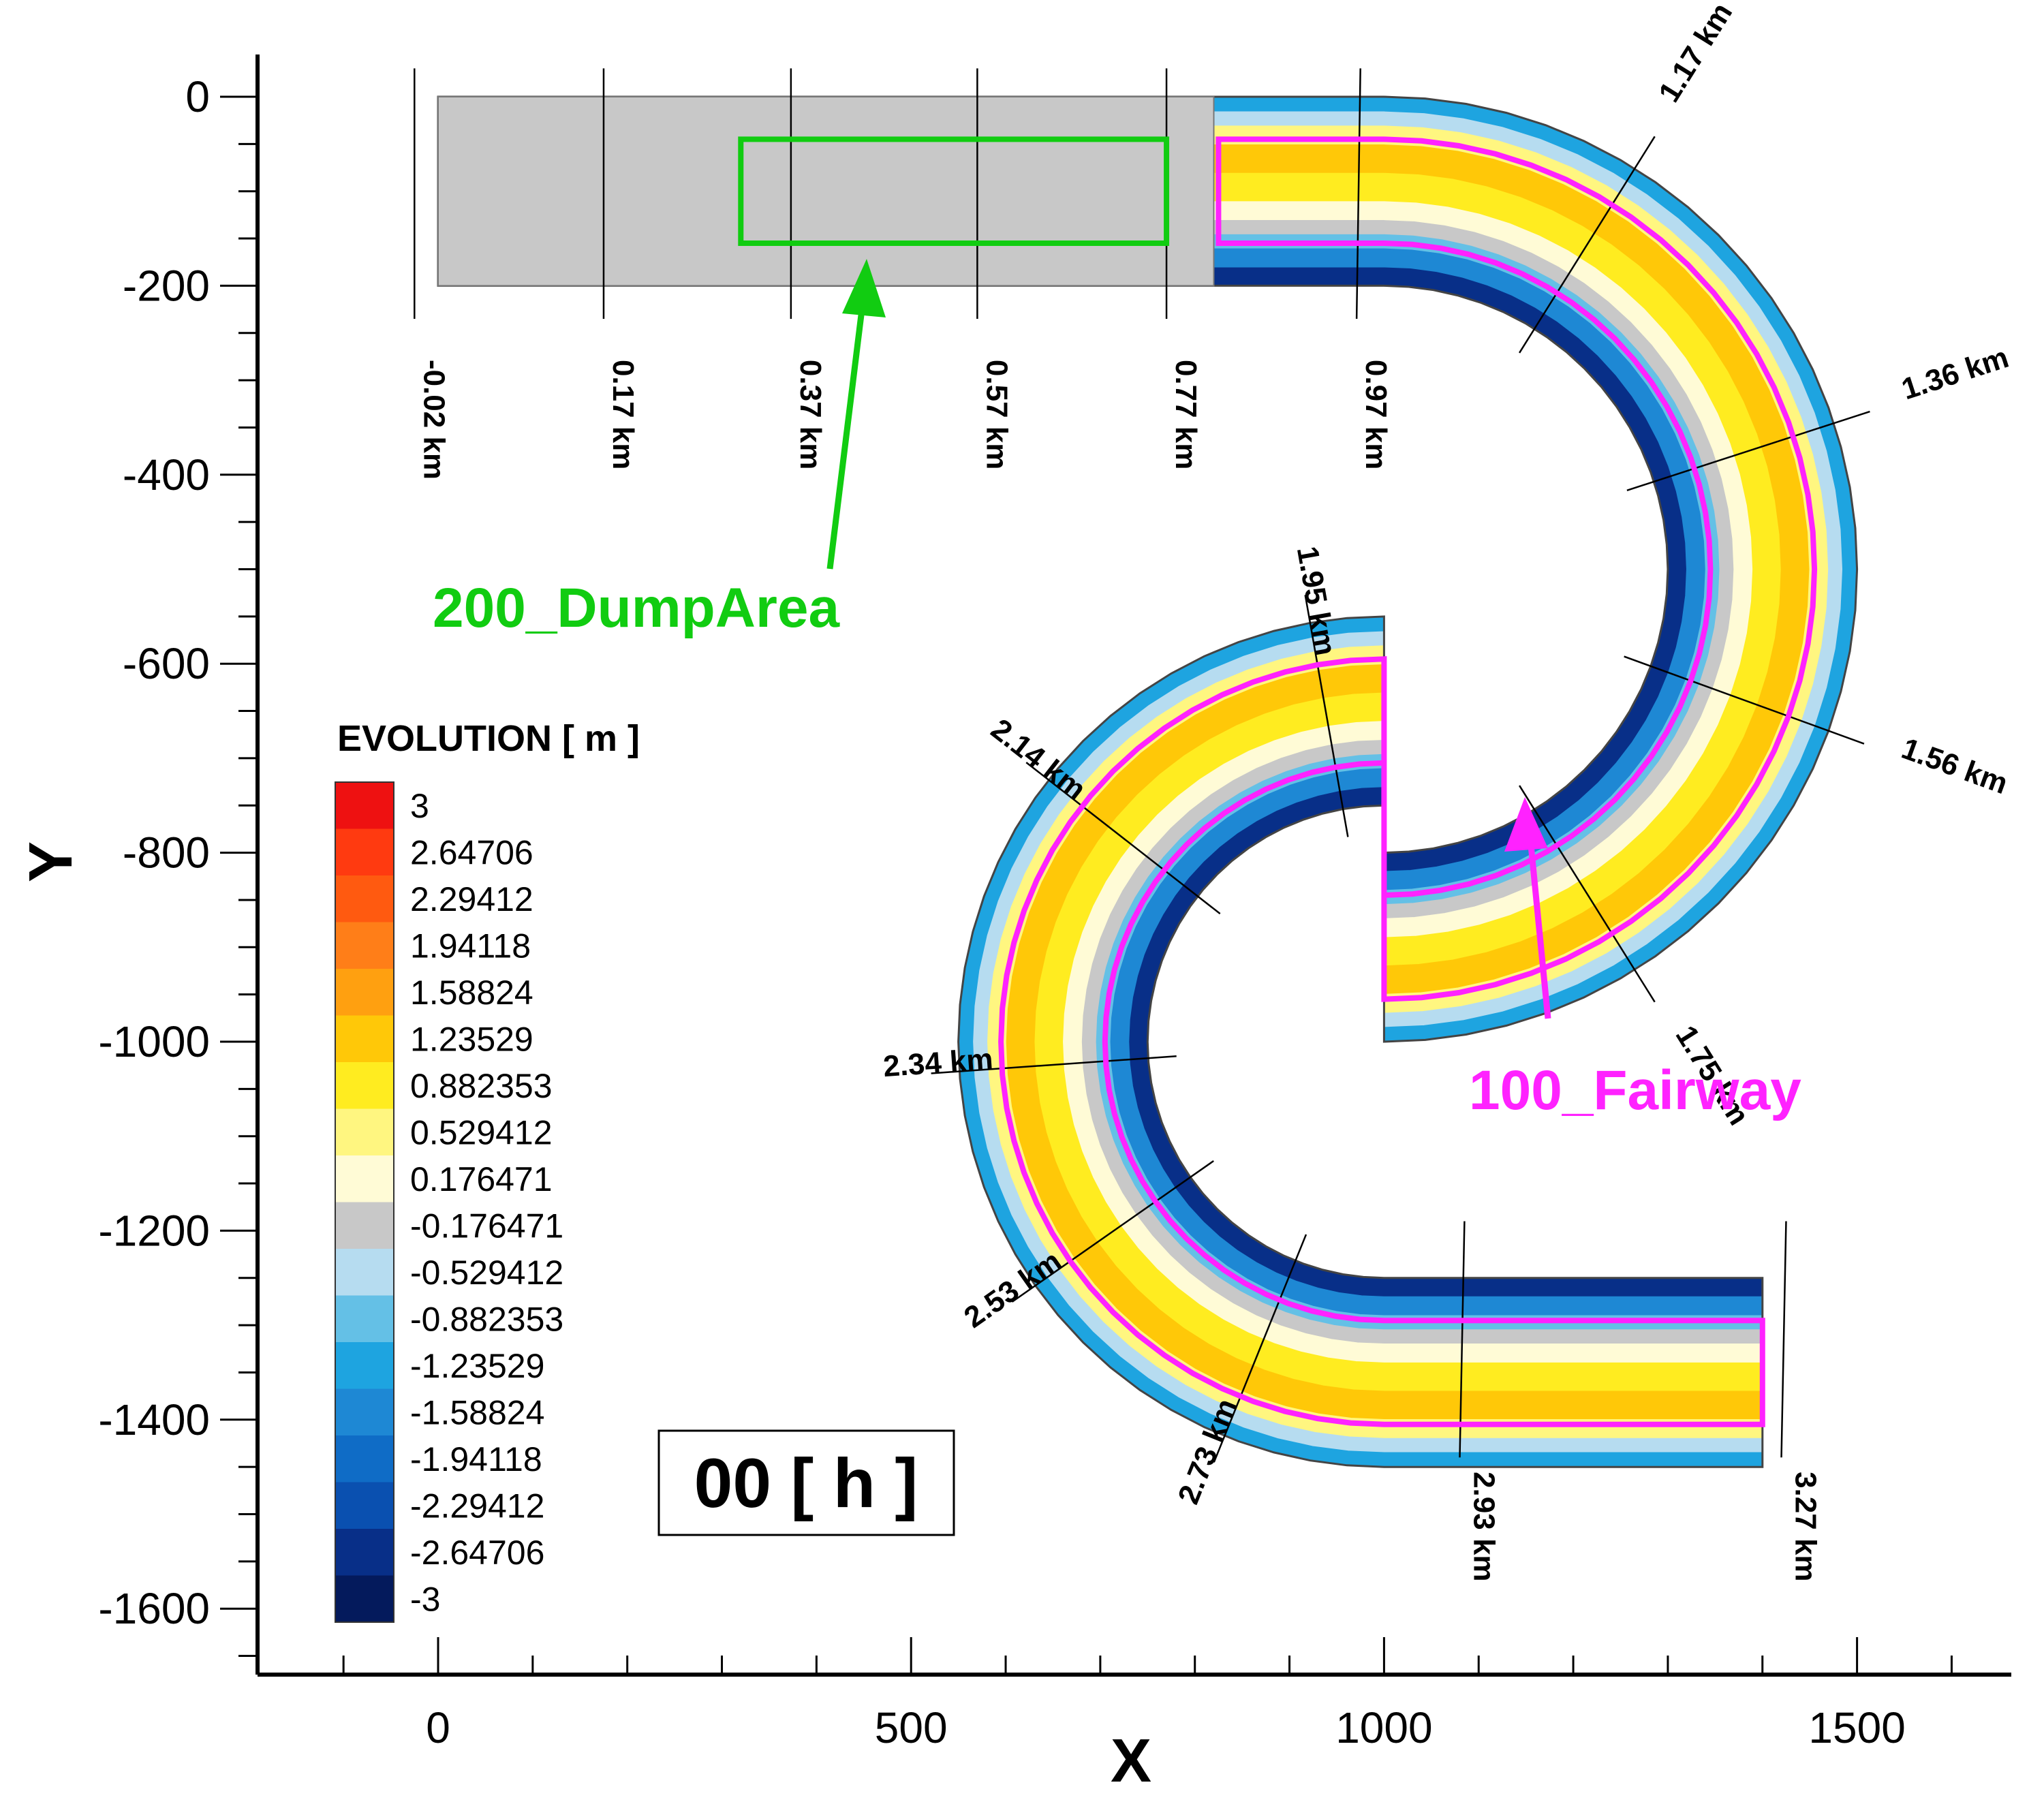 The width and height of the screenshot is (2044, 1817). What do you see at coordinates (636, 608) in the screenshot?
I see `dump-area-label: 200_DumpArea` at bounding box center [636, 608].